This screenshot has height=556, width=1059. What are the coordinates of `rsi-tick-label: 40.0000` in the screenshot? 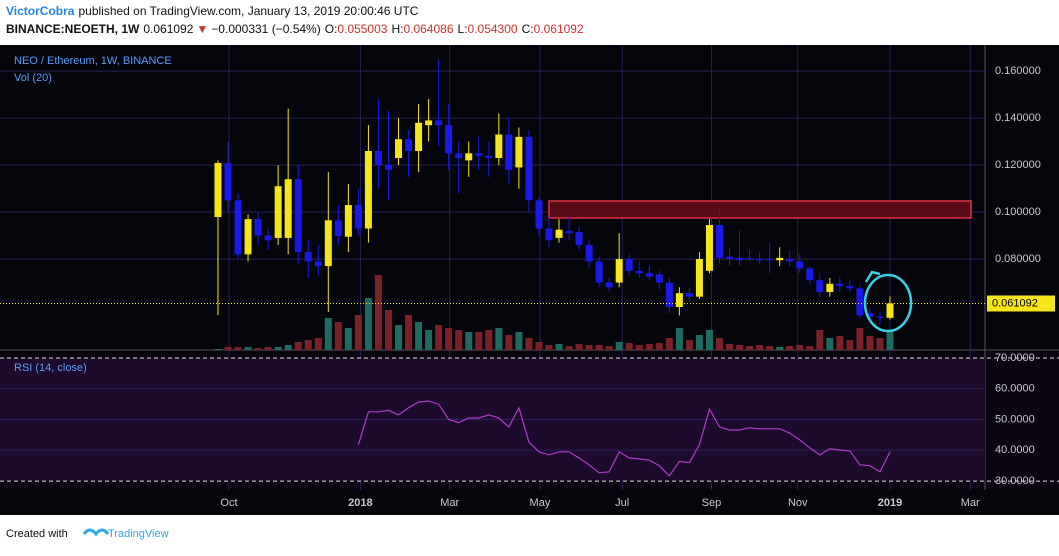 It's located at (1015, 450).